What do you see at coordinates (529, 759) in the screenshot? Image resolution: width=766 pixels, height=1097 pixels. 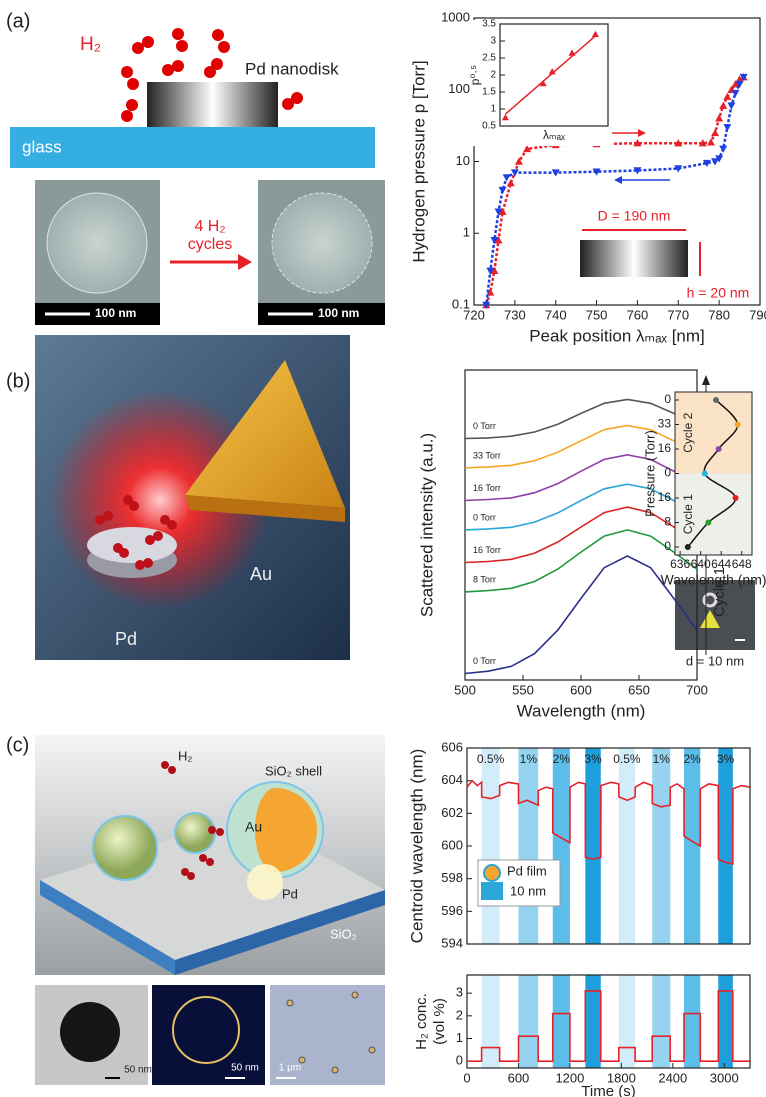 I see `band-label: 1%` at bounding box center [529, 759].